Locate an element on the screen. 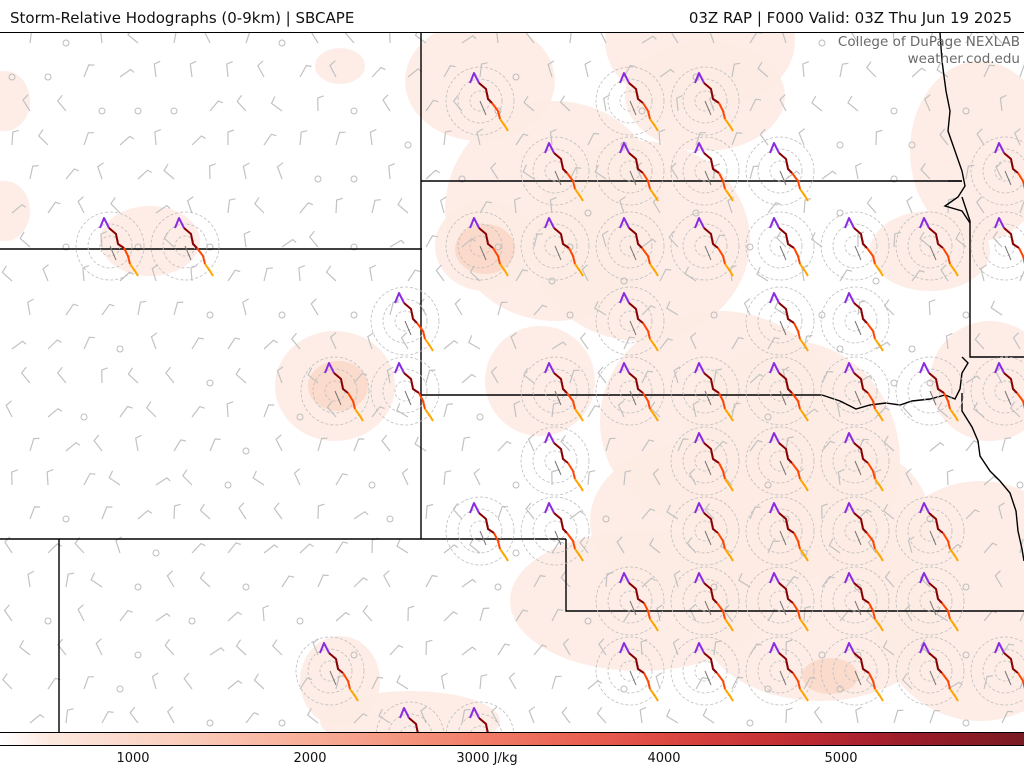 The image size is (1024, 768). cape-shading is located at coordinates (340, 66).